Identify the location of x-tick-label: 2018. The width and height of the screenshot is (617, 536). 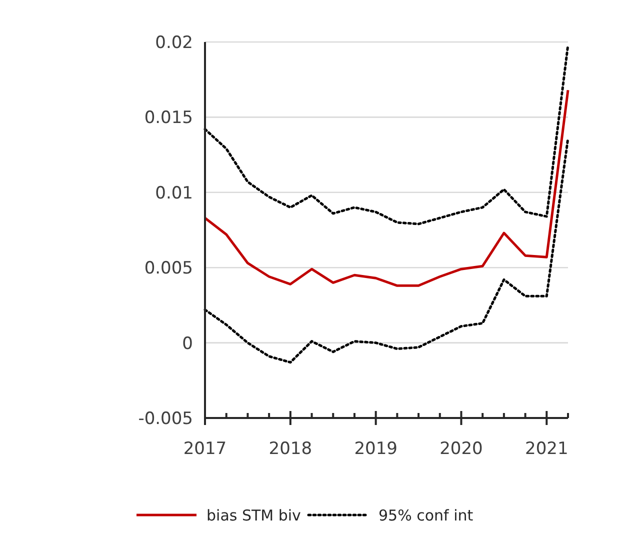
(290, 449).